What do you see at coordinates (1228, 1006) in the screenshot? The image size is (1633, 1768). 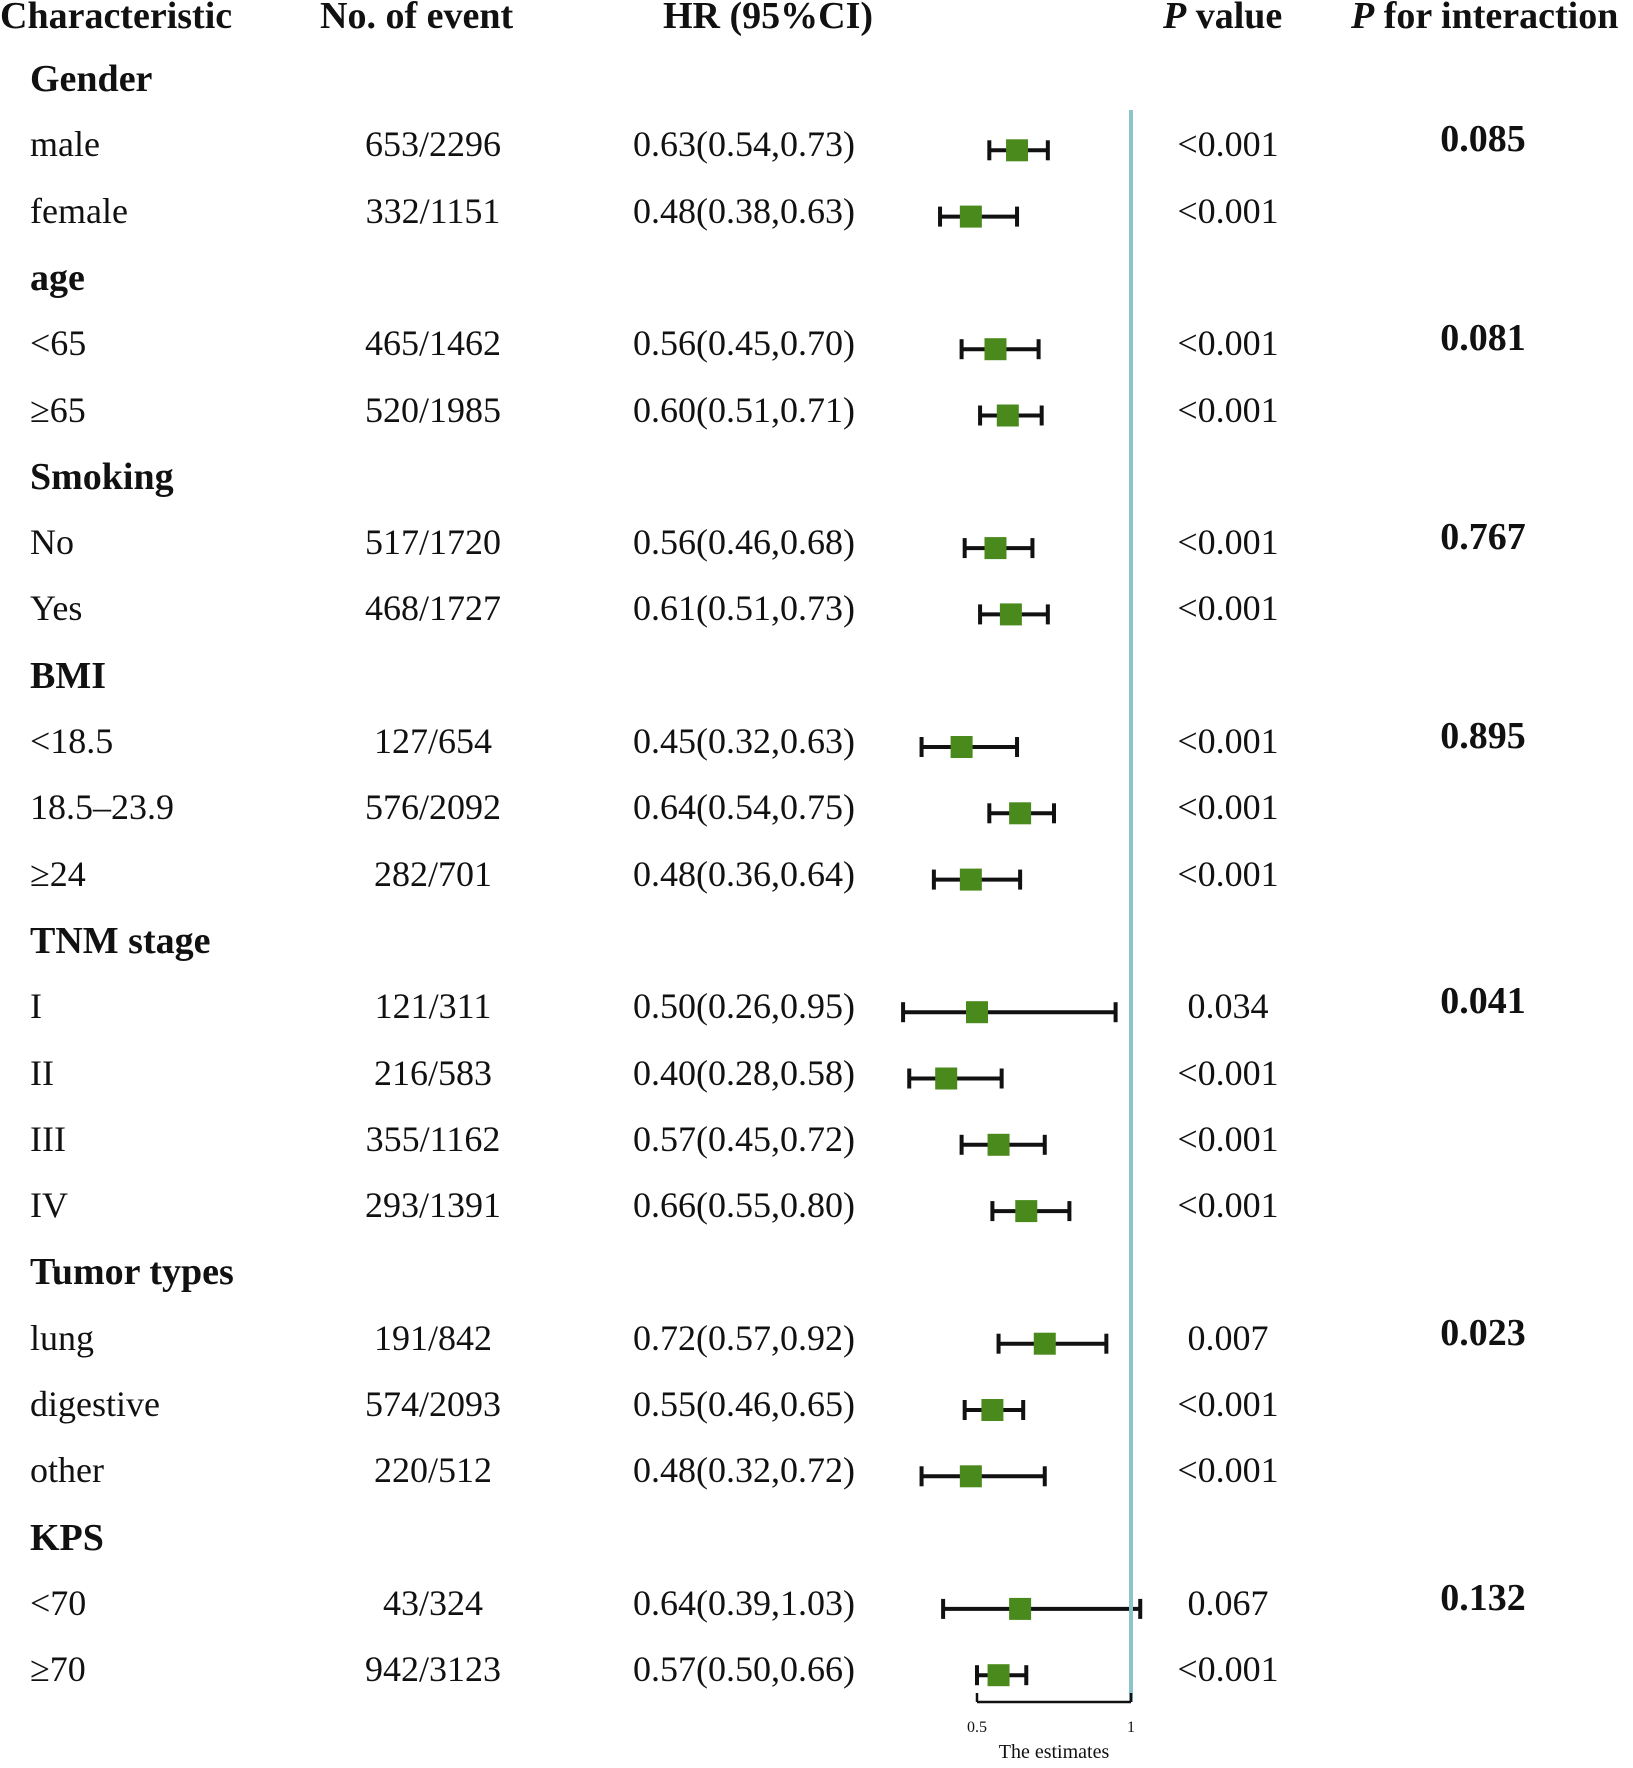 I see `row-p-value: 0.034` at bounding box center [1228, 1006].